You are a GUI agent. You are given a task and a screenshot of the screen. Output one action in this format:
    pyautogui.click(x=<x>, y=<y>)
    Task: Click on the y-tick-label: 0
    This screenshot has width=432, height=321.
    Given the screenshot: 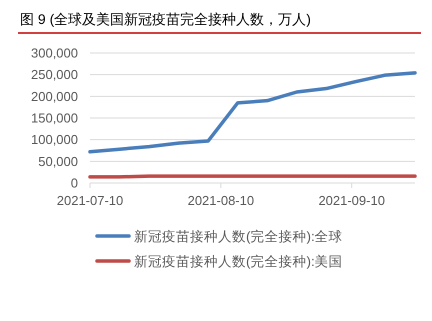 What is the action you would take?
    pyautogui.click(x=74, y=183)
    